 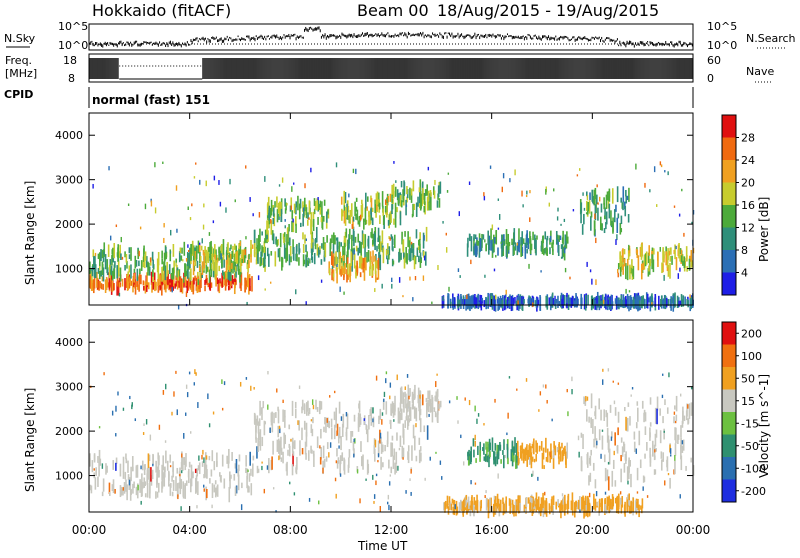 I want to click on noise-sky-label: N.Sky, so click(x=20, y=38).